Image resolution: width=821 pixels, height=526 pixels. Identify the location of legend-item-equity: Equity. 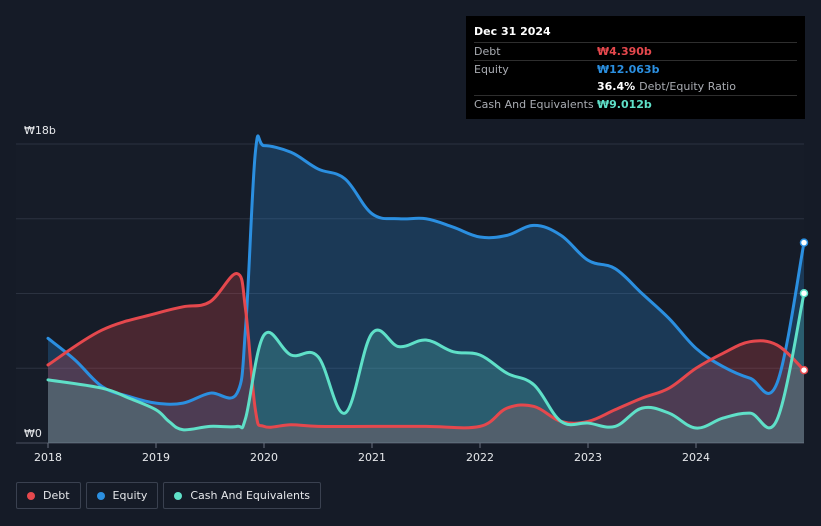
(122, 495).